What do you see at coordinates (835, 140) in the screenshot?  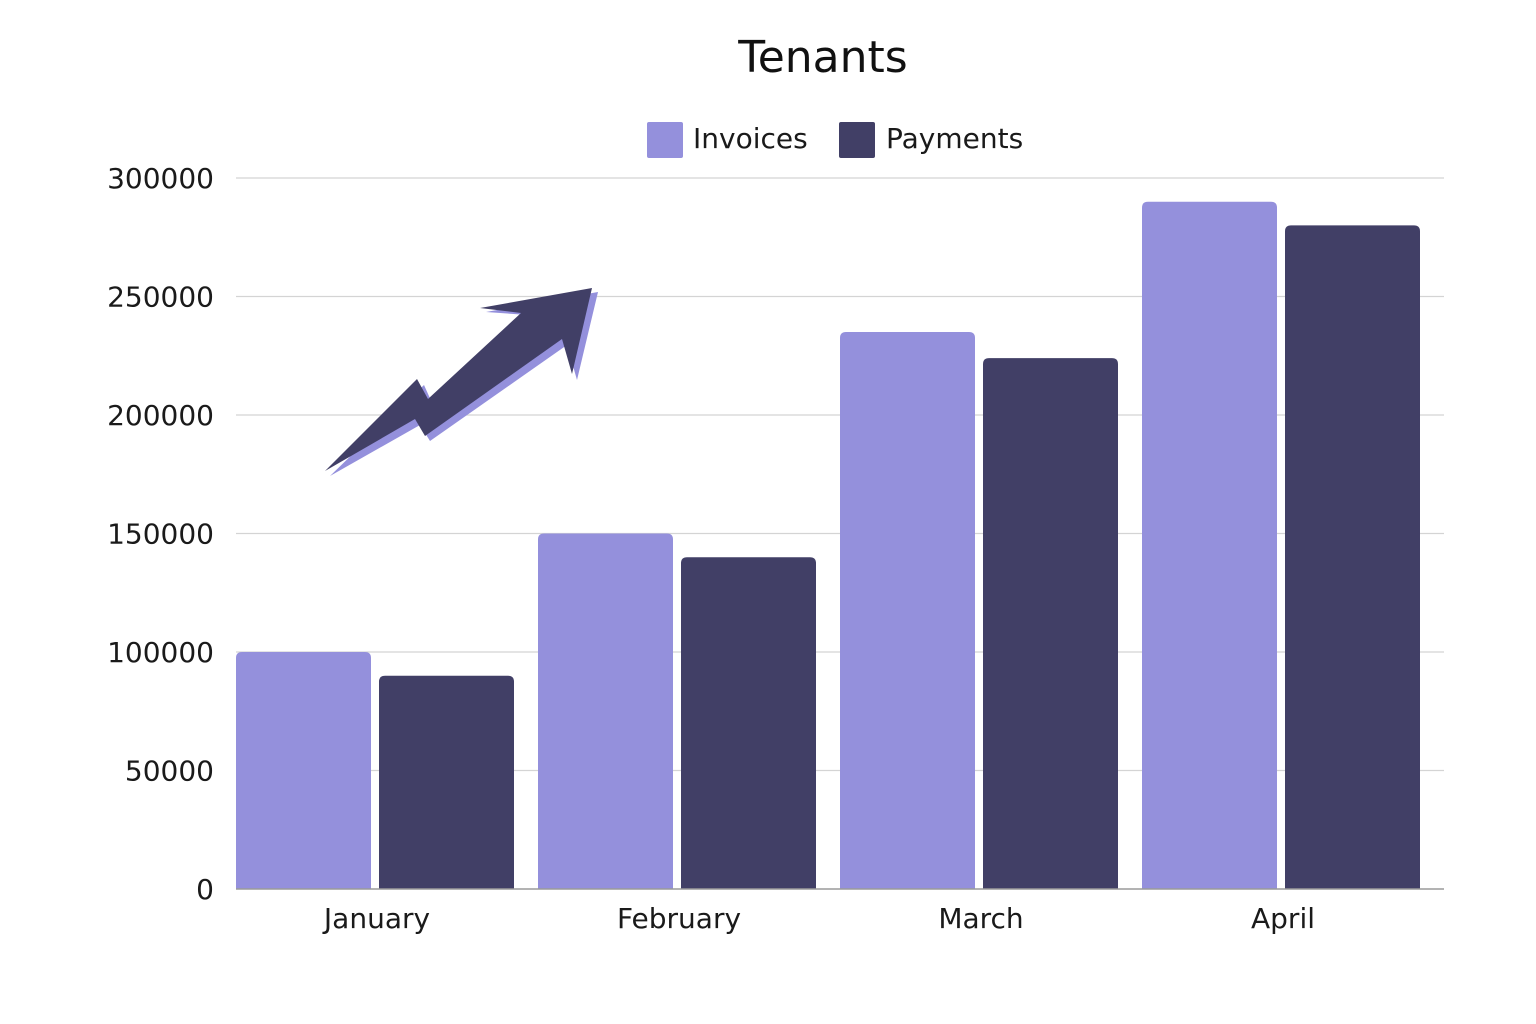 I see `legend: Invoices Payments` at bounding box center [835, 140].